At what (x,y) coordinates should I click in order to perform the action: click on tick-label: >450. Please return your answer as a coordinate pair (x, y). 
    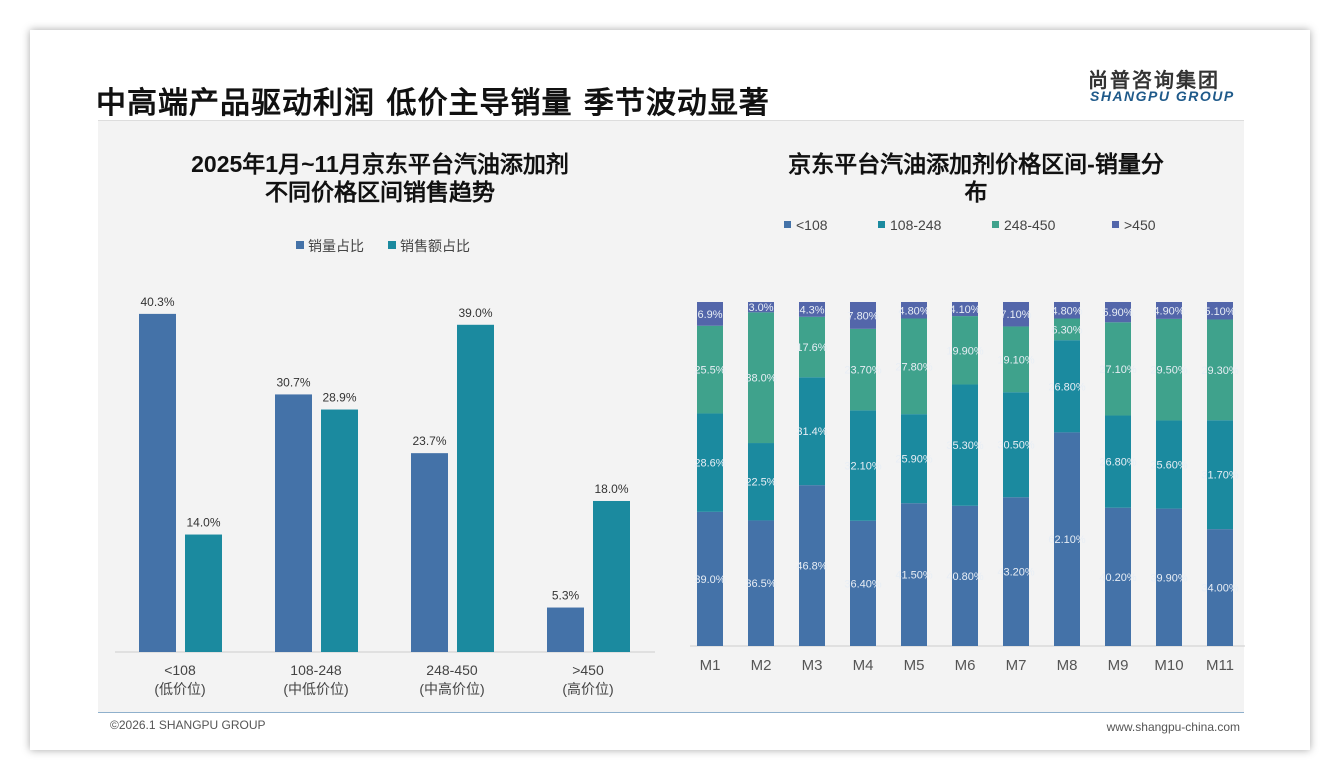
    Looking at the image, I should click on (588, 670).